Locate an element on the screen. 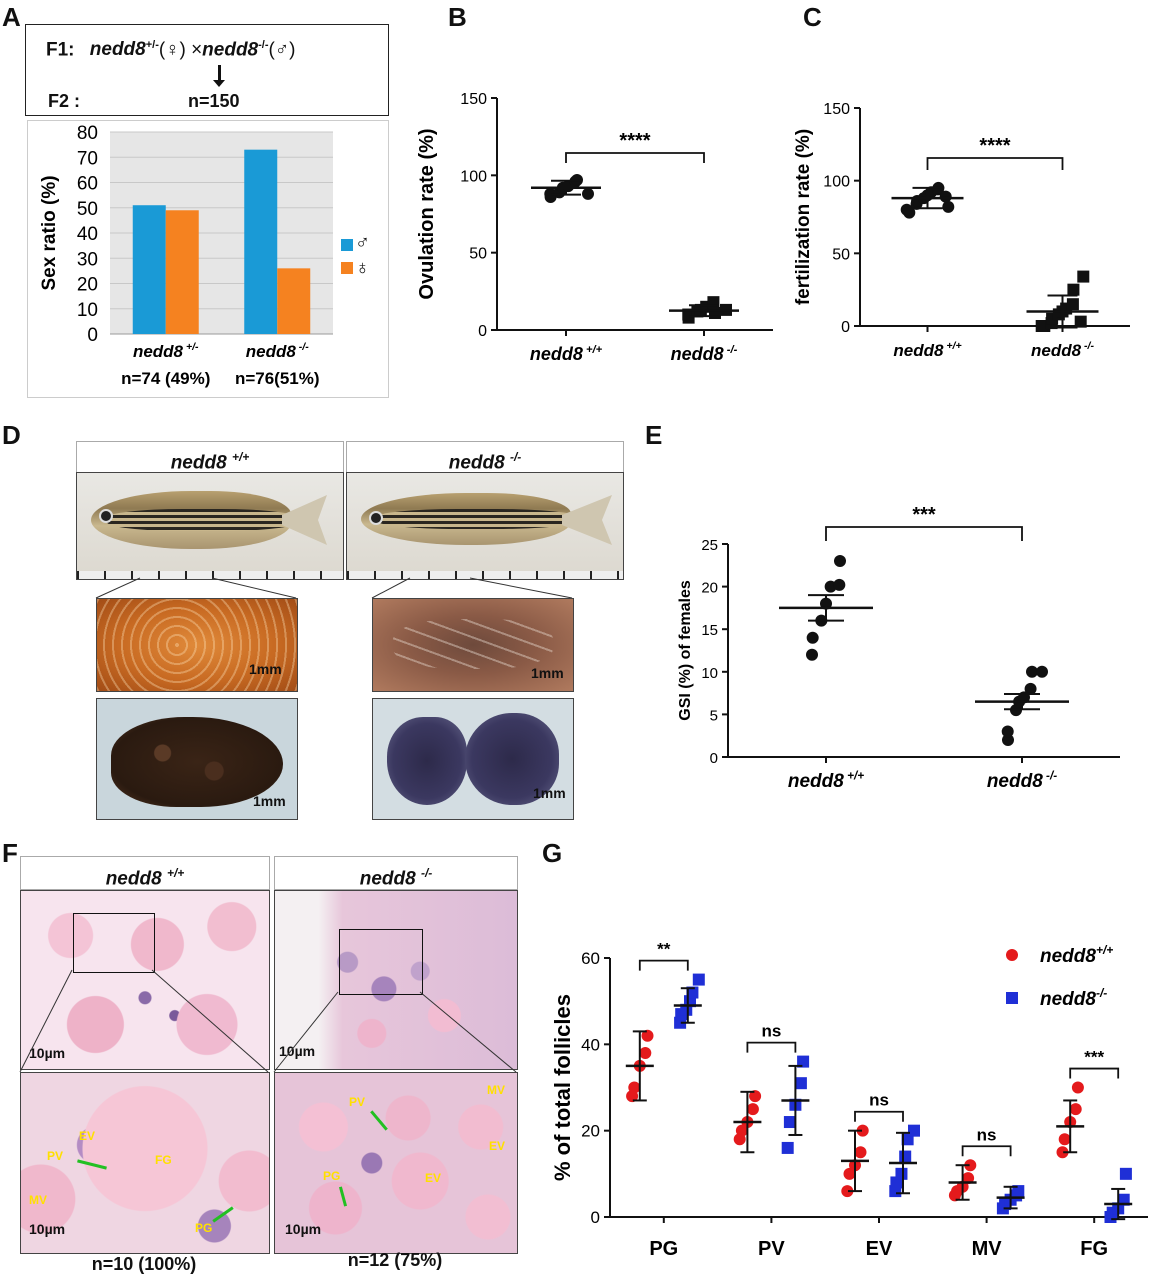 This screenshot has width=1153, height=1280. panel-d-left-title: nedd8 is located at coordinates (198, 463).